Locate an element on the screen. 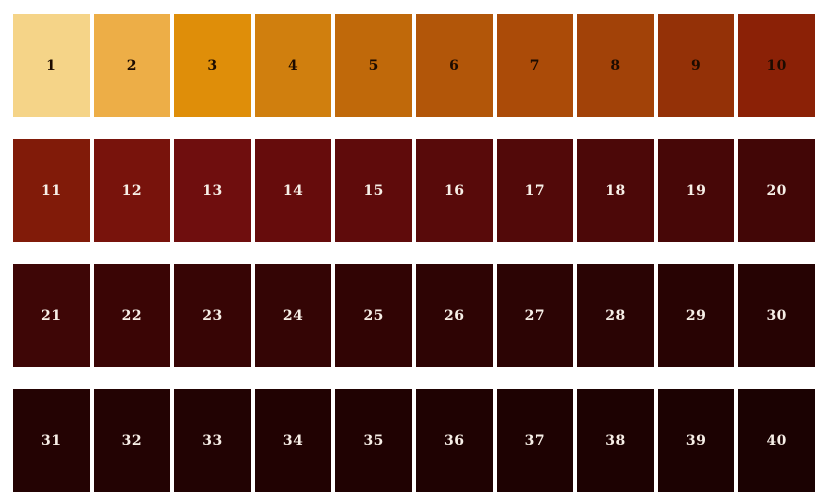 This screenshot has height=500, width=820. color-swatch-12: 12 is located at coordinates (132, 190).